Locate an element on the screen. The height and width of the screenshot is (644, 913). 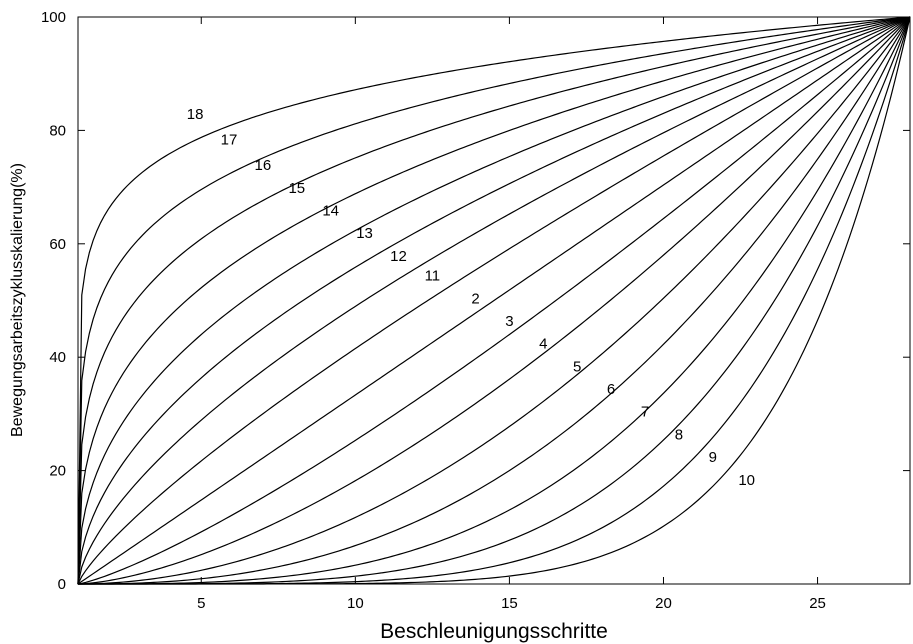
curve-label-17: 17 is located at coordinates (229, 140).